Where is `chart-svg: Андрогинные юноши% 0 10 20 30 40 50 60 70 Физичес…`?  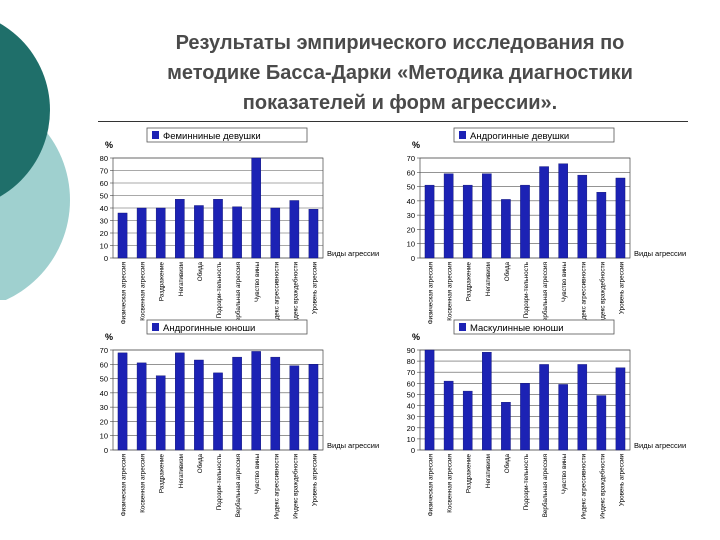
chart-svg: Андрогинные юноши% 0 10 20 30 40 50 60 70 Физичес… is located at coordinates (239, 419).